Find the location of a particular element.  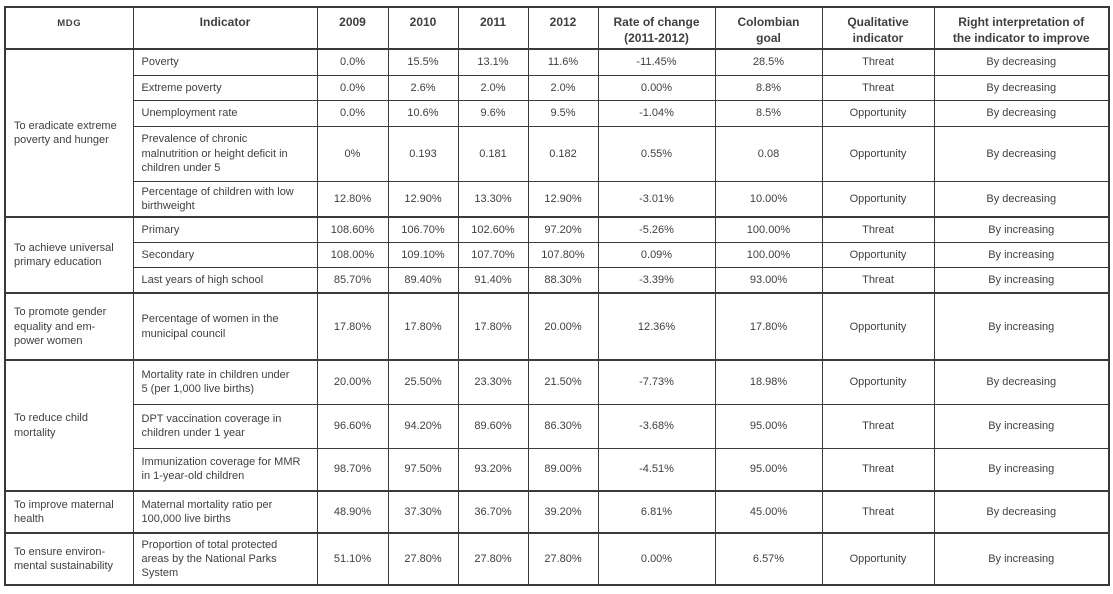

value-2012-cell: 39.20% is located at coordinates (563, 512).